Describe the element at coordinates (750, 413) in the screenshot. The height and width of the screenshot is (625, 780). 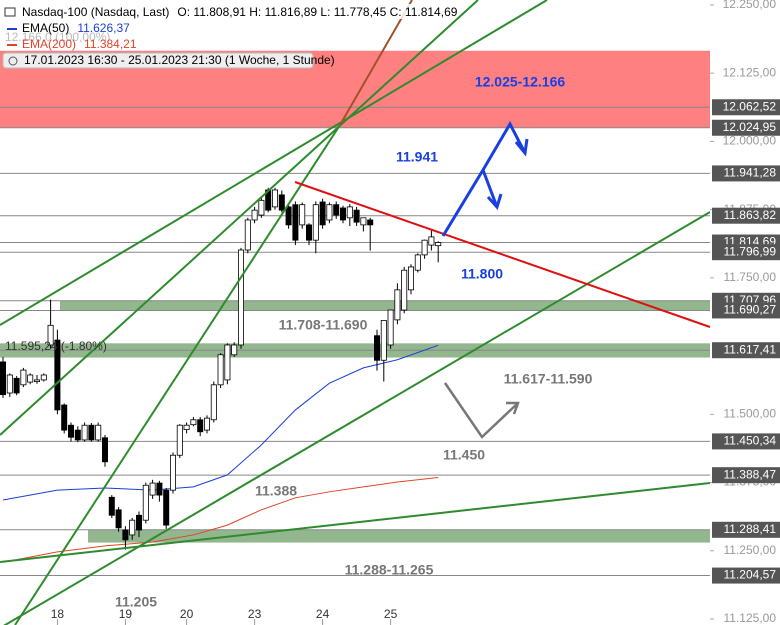
I see `y-tick-label: 11.500,00` at that location.